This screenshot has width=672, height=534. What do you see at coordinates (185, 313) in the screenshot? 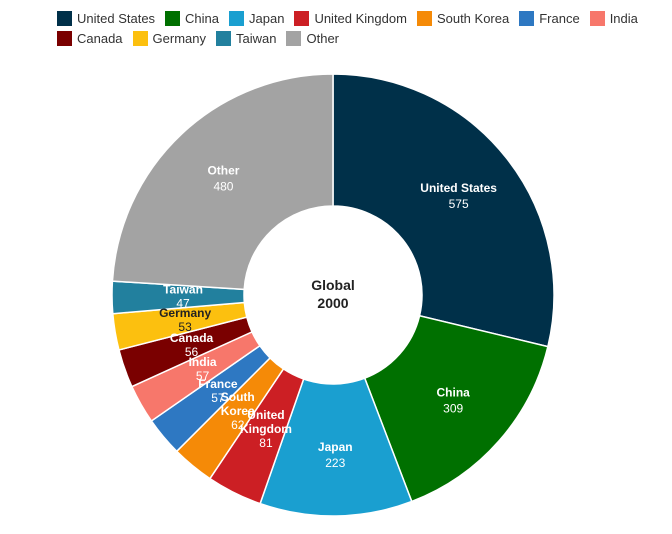
I see `slice-label-germany: Germany` at bounding box center [185, 313].